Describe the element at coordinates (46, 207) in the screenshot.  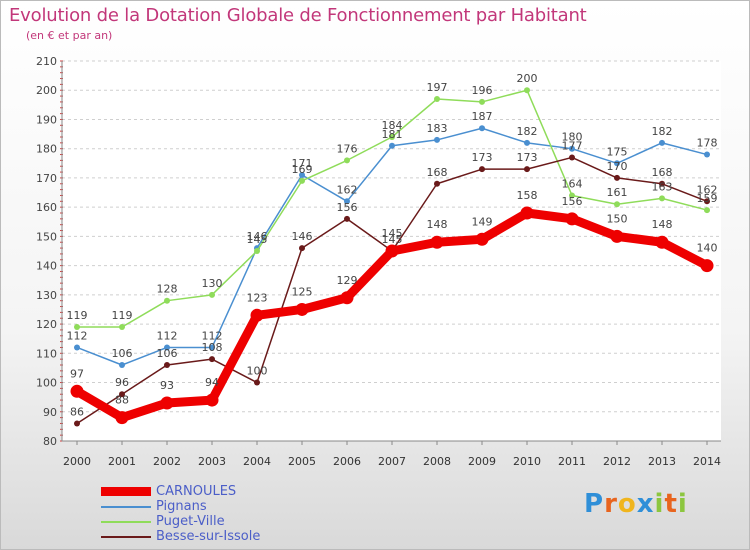
I see `y-tick-label: 160` at that location.